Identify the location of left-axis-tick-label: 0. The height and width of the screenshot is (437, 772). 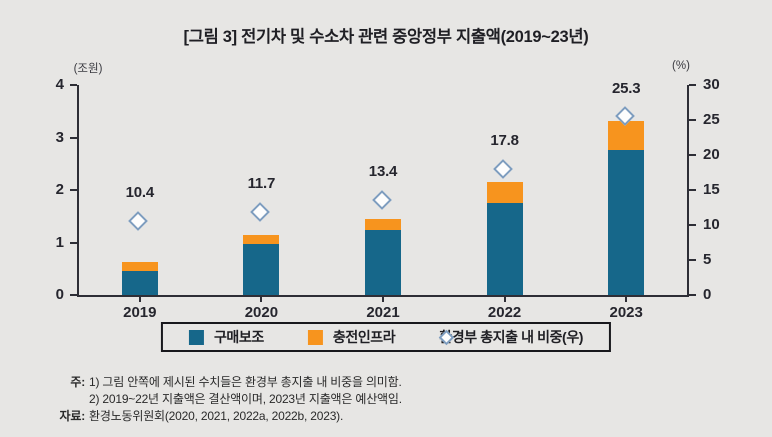
(59, 294).